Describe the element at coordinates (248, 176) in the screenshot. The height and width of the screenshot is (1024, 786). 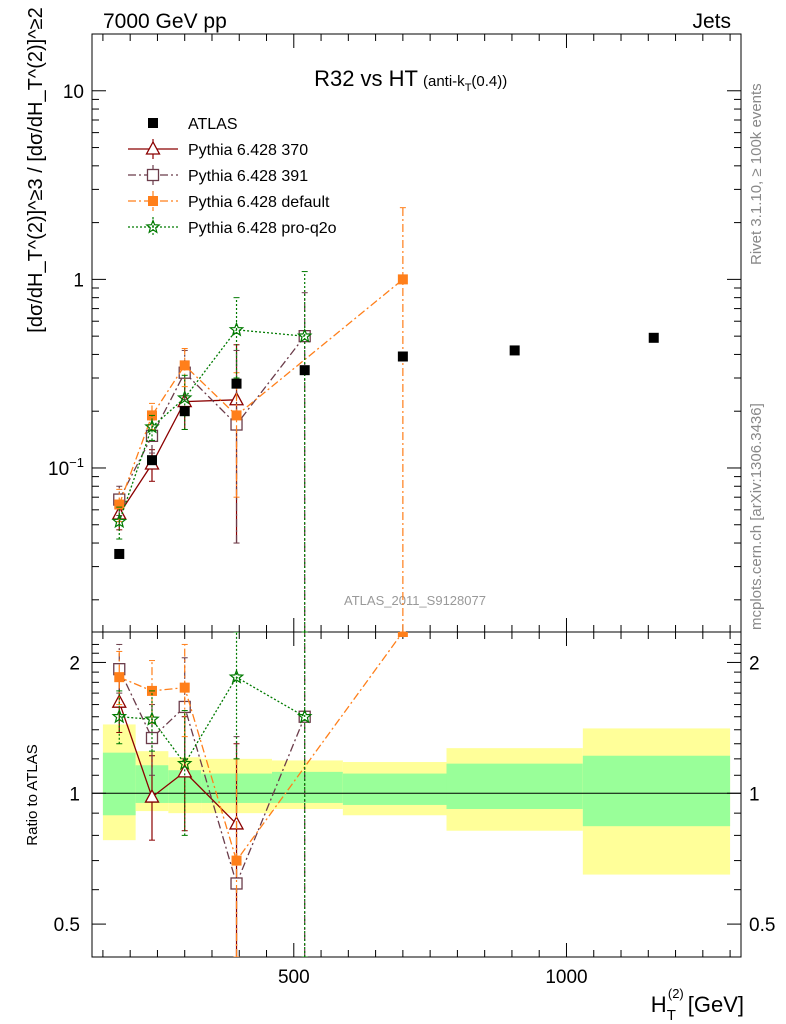
I see `legend-label: Pythia 6.428 391` at that location.